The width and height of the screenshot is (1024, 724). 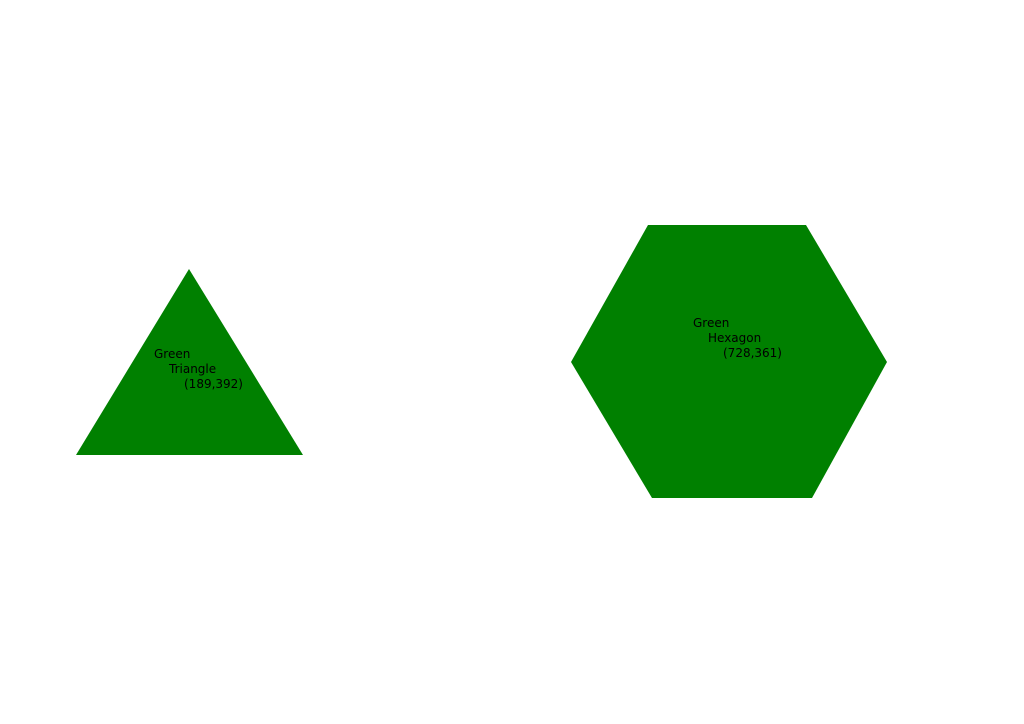 I want to click on hexagon-polygon, so click(x=729, y=361).